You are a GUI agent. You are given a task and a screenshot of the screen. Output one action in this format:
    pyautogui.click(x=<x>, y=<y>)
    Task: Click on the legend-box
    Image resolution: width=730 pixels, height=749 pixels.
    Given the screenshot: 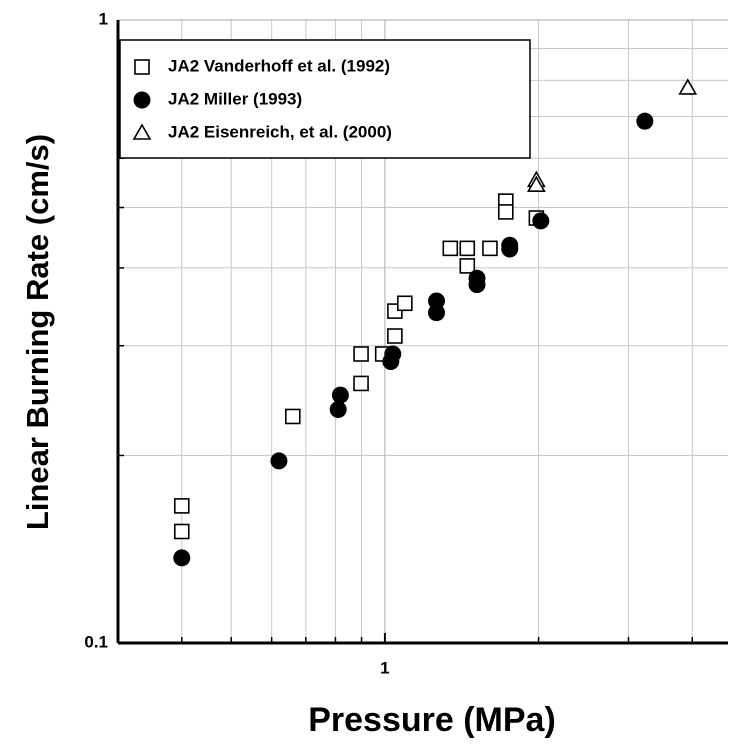 What is the action you would take?
    pyautogui.click(x=325, y=99)
    